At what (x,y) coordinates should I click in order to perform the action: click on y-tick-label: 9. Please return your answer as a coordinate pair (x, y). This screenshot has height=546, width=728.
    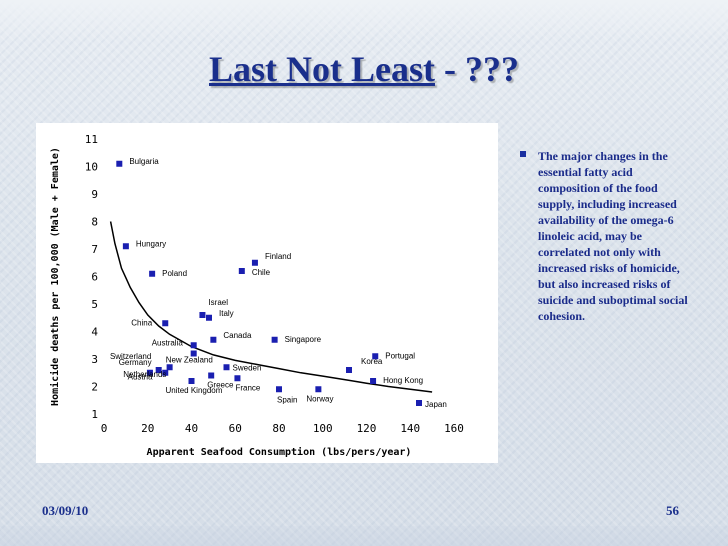
    Looking at the image, I should click on (94, 194).